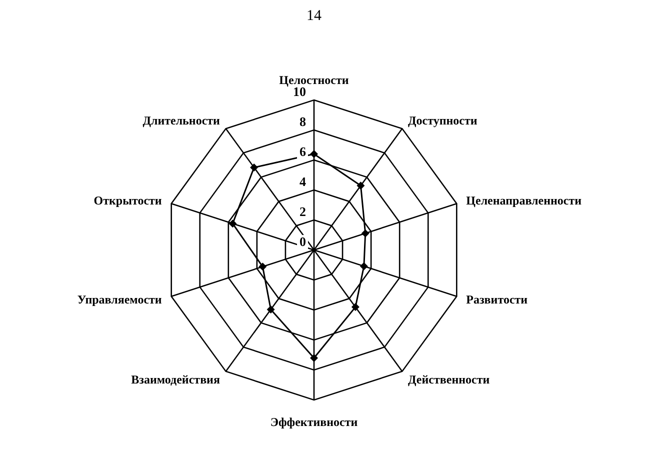 The width and height of the screenshot is (669, 454). Describe the element at coordinates (303, 181) in the screenshot. I see `y-tick-label: 4` at that location.